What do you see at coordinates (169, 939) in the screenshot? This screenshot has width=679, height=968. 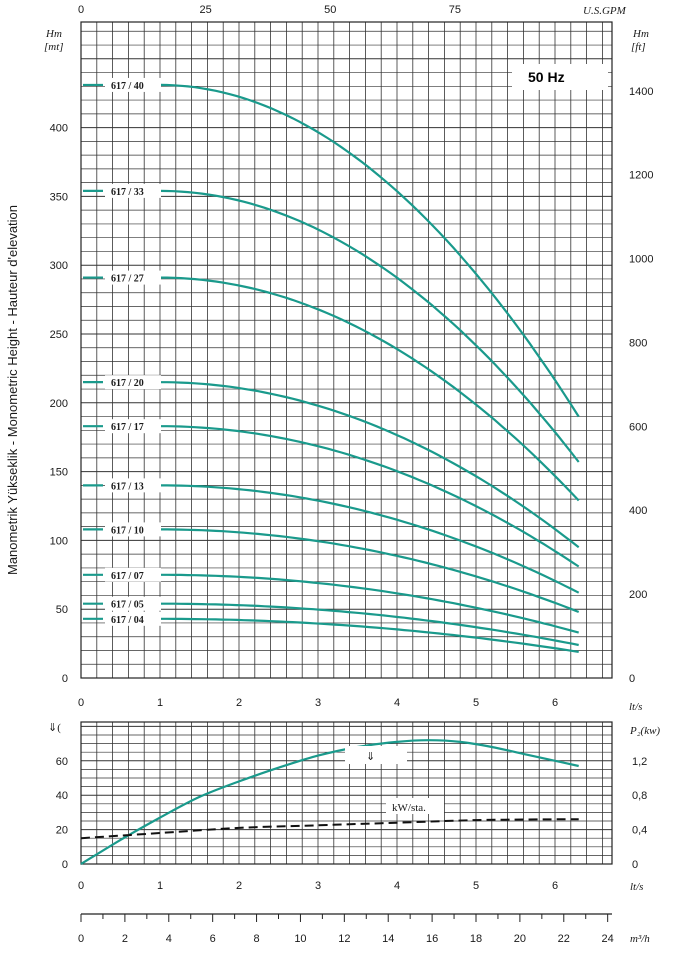 I see `m3h-tick-label: 4` at bounding box center [169, 939].